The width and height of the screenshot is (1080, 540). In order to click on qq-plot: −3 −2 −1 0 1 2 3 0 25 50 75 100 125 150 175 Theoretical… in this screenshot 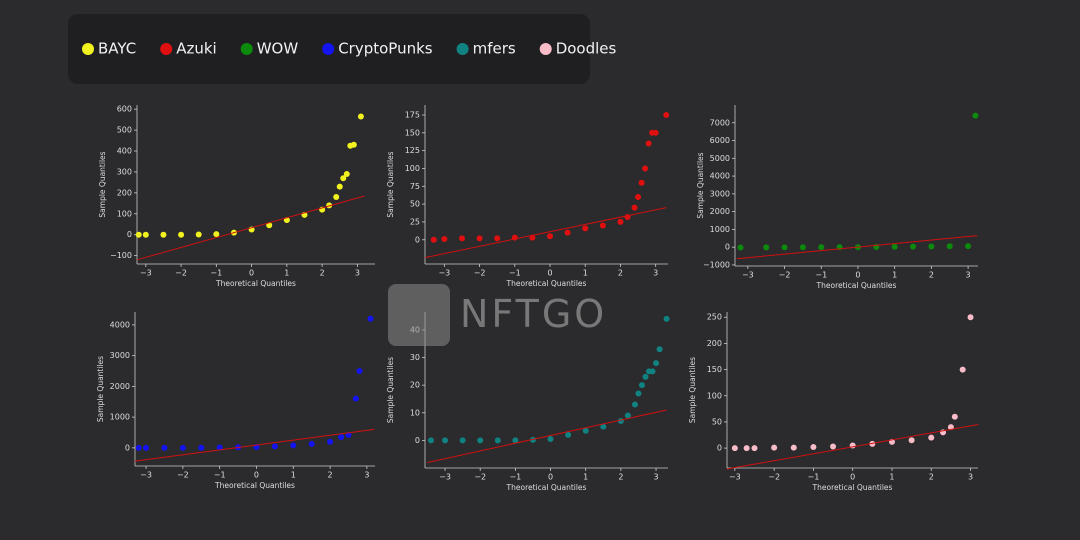, I will do `click(528, 196)`.